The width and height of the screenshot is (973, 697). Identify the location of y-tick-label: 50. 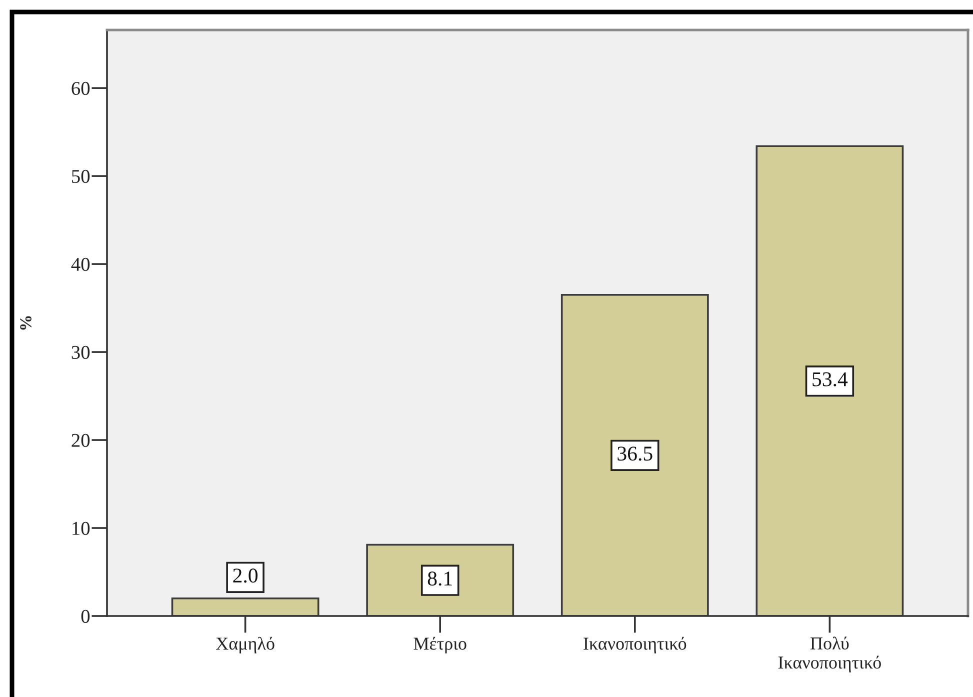
(81, 176).